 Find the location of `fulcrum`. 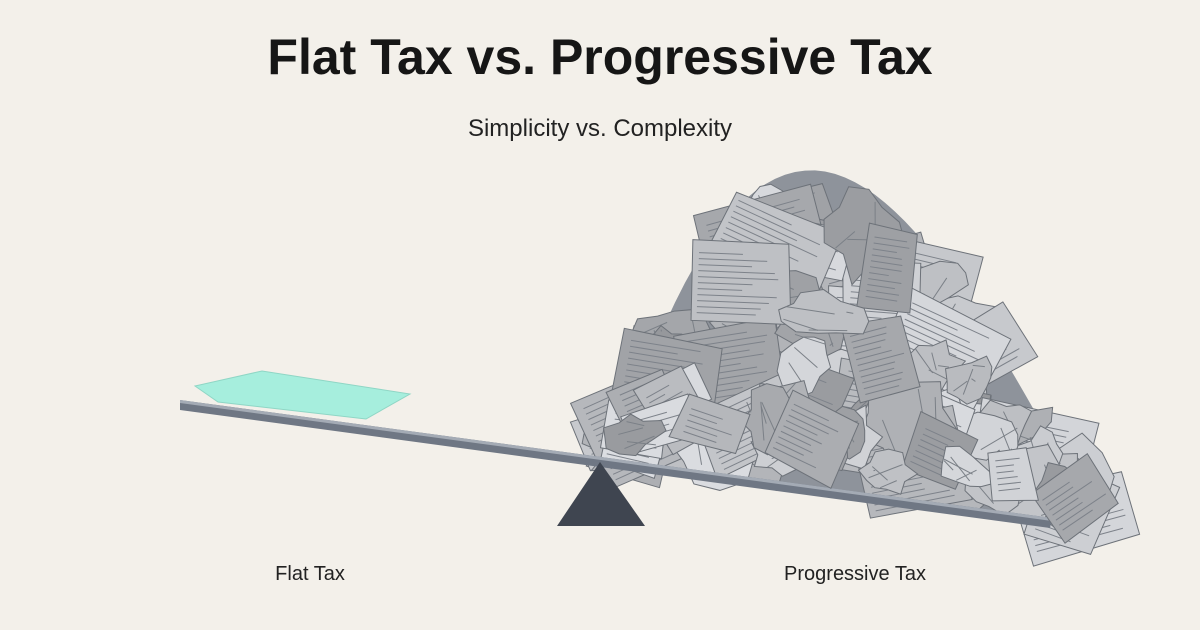

fulcrum is located at coordinates (601, 494).